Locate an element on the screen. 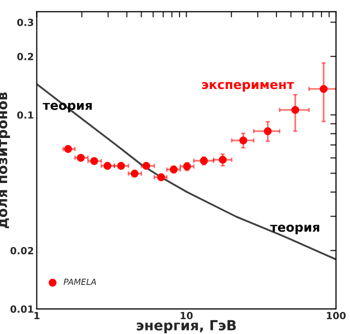  annotation: теория is located at coordinates (295, 229).